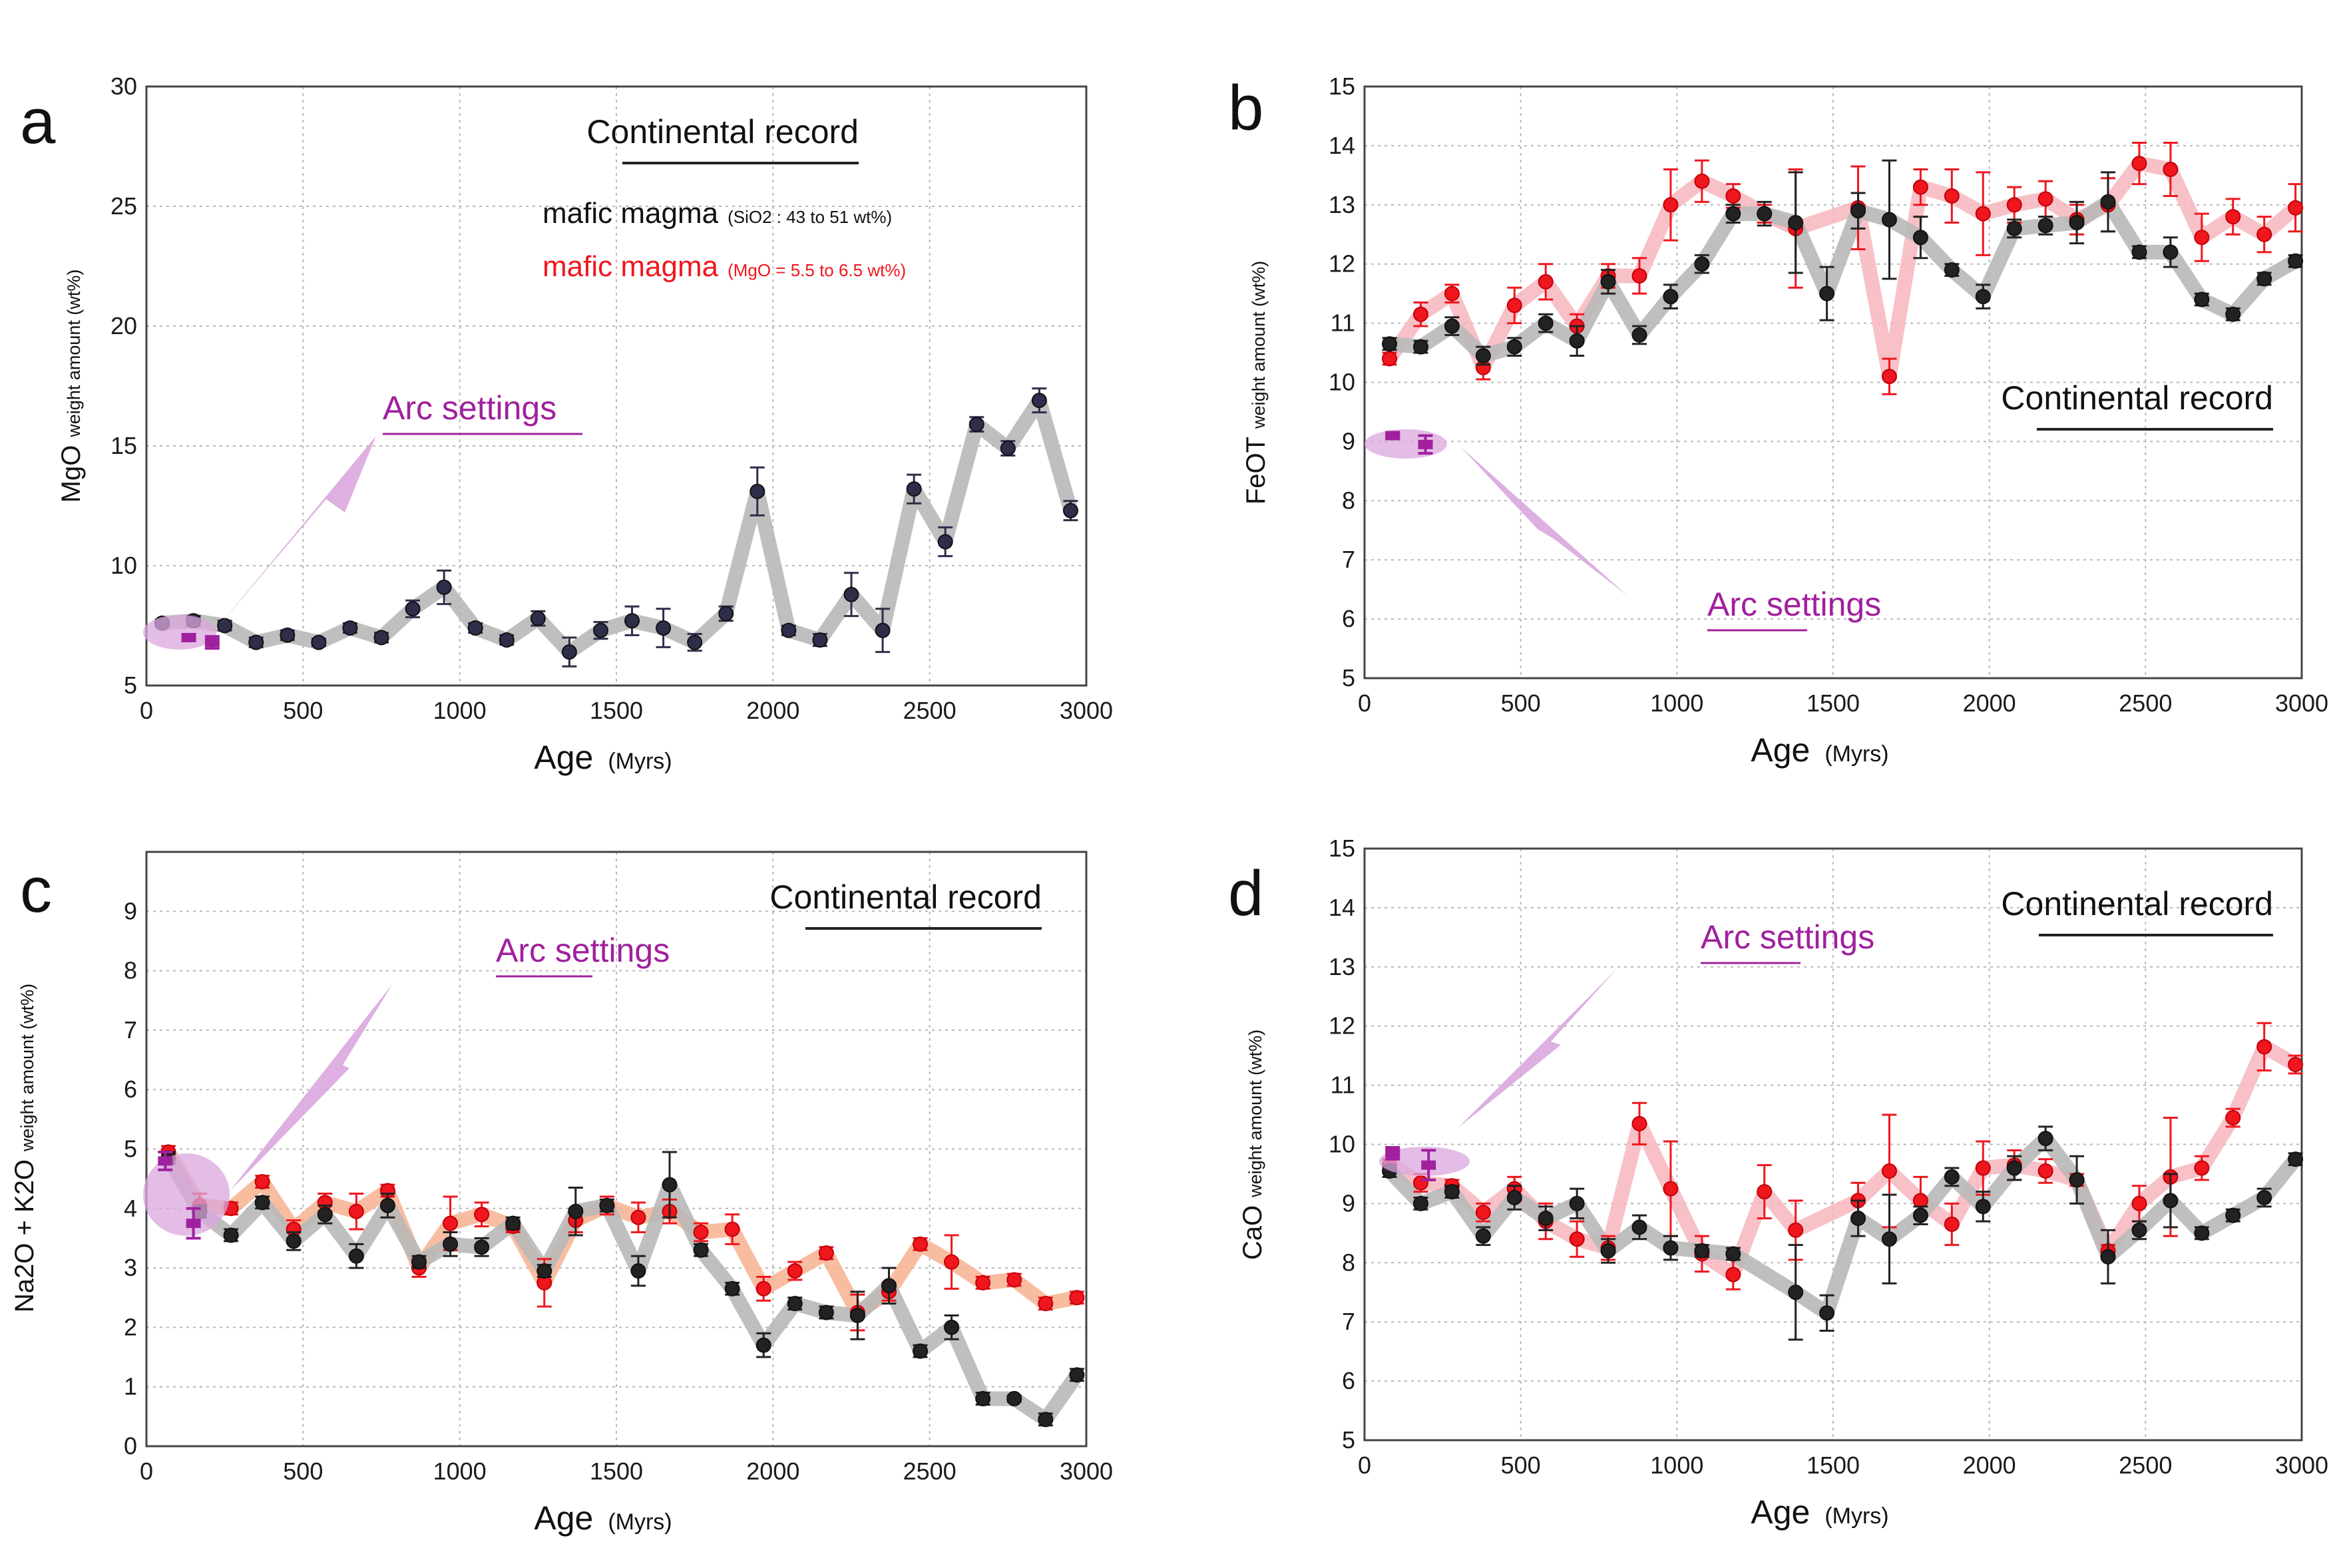  What do you see at coordinates (1365, 703) in the screenshot?
I see `x-tick-label: 0` at bounding box center [1365, 703].